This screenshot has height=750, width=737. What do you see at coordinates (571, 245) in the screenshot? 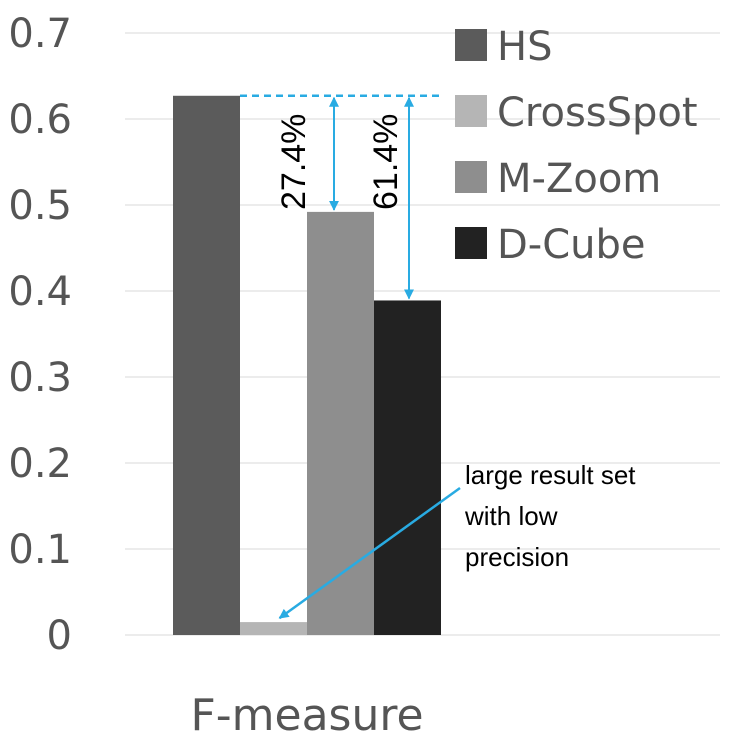
I see `legend-label: D-Cube` at bounding box center [571, 245].